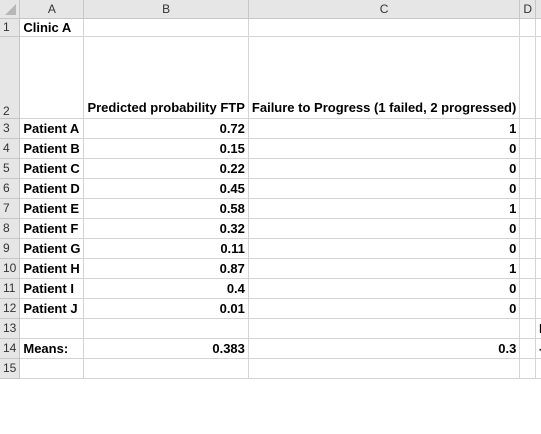  What do you see at coordinates (52, 348) in the screenshot?
I see `cell-a: Means:` at bounding box center [52, 348].